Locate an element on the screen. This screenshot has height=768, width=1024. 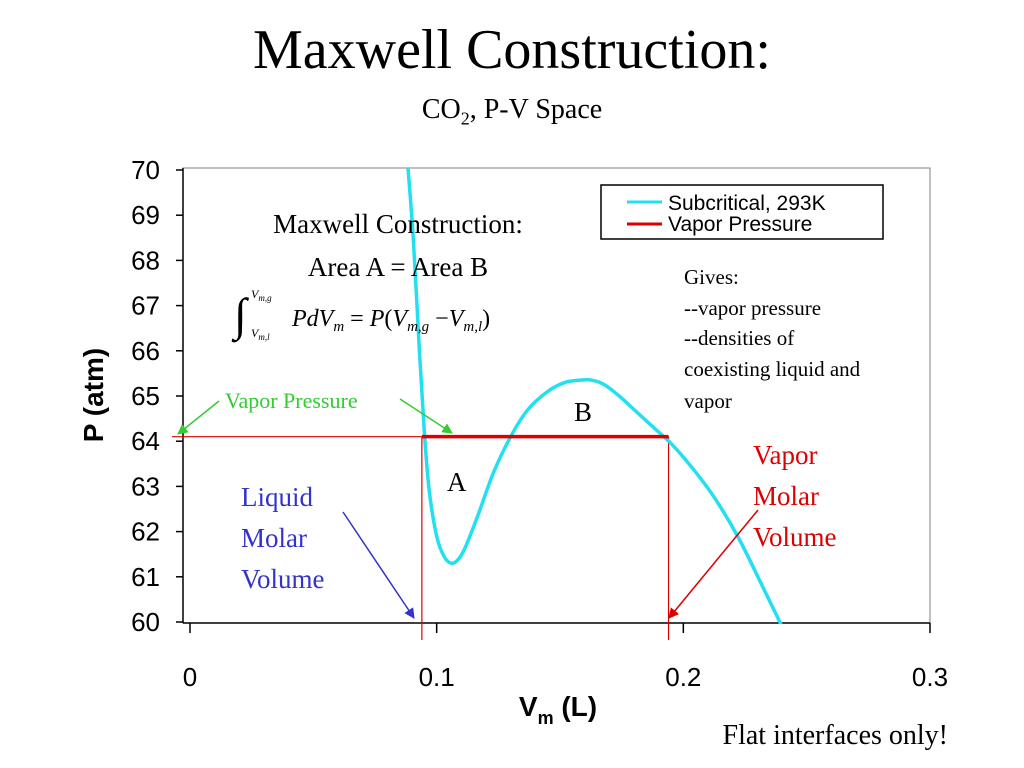
integral-upper-limit: Vm,g is located at coordinates (261, 295).